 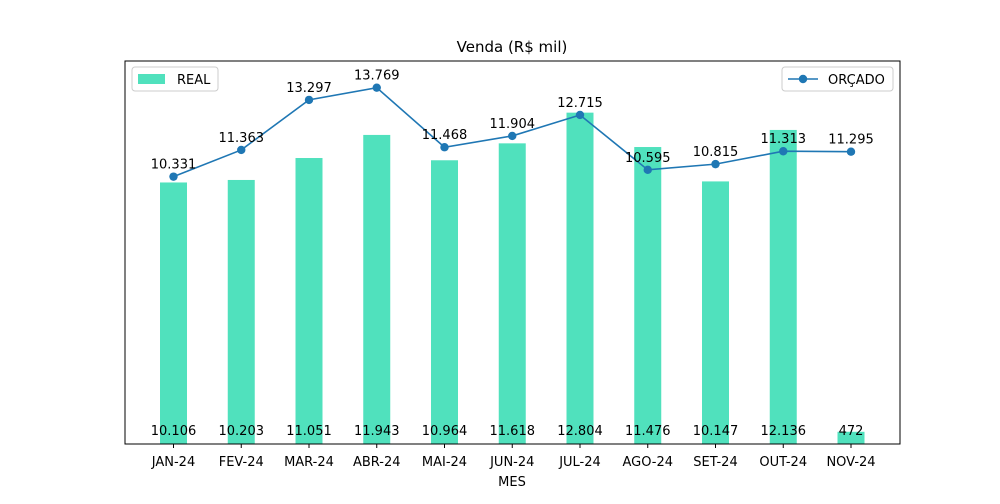 What do you see at coordinates (580, 103) in the screenshot?
I see `budget-value-label: 12.715` at bounding box center [580, 103].